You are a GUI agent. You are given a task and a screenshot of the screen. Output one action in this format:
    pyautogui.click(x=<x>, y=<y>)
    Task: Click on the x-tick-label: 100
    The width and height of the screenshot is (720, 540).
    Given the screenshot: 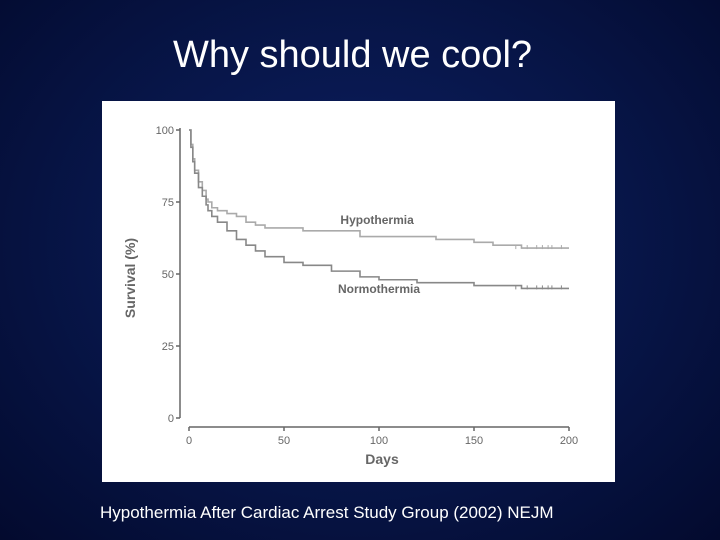 What is the action you would take?
    pyautogui.click(x=379, y=441)
    